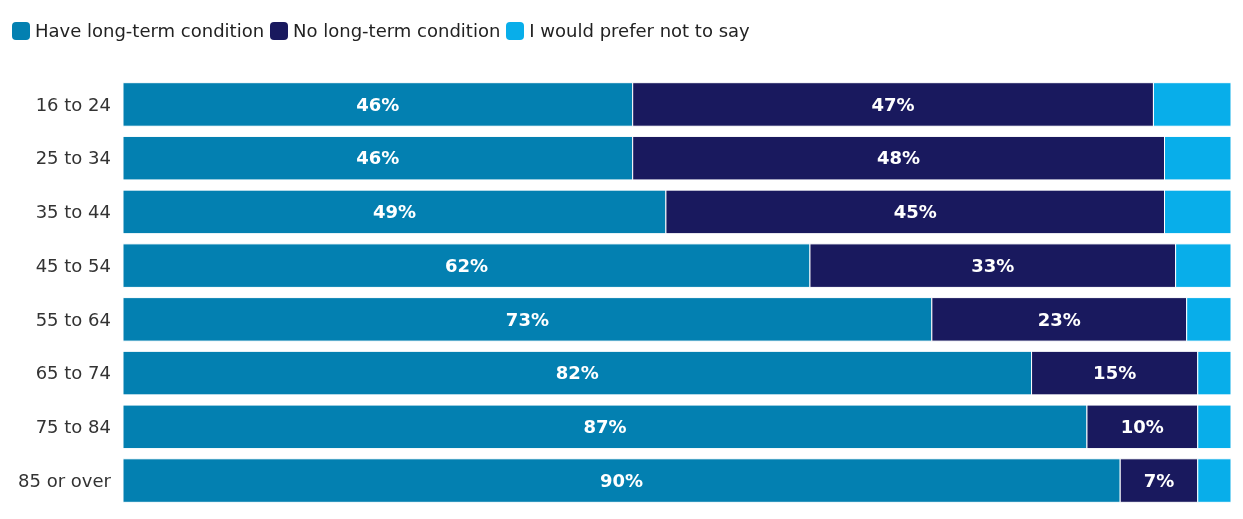 This screenshot has width=1243, height=519. I want to click on data-label: 73%, so click(527, 319).